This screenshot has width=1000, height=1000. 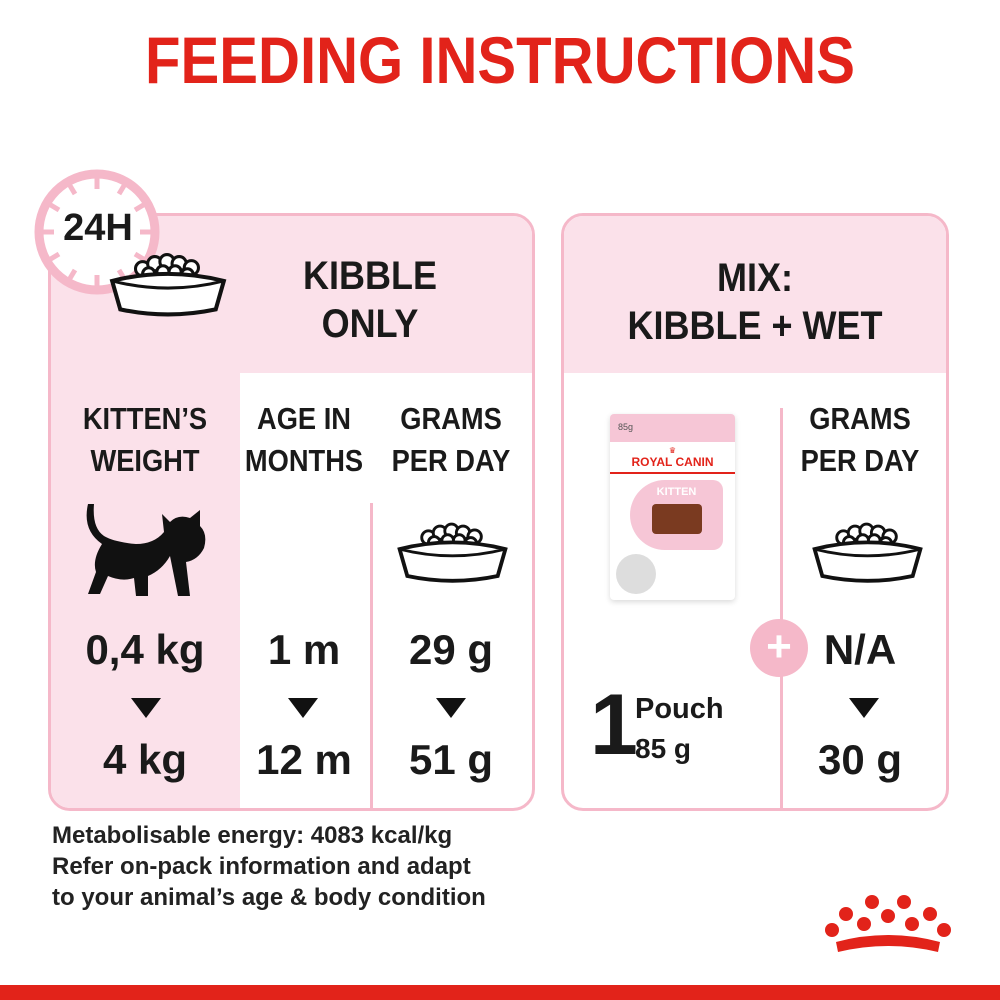 What do you see at coordinates (145, 418) in the screenshot?
I see `header-line: KITTEN’S` at bounding box center [145, 418].